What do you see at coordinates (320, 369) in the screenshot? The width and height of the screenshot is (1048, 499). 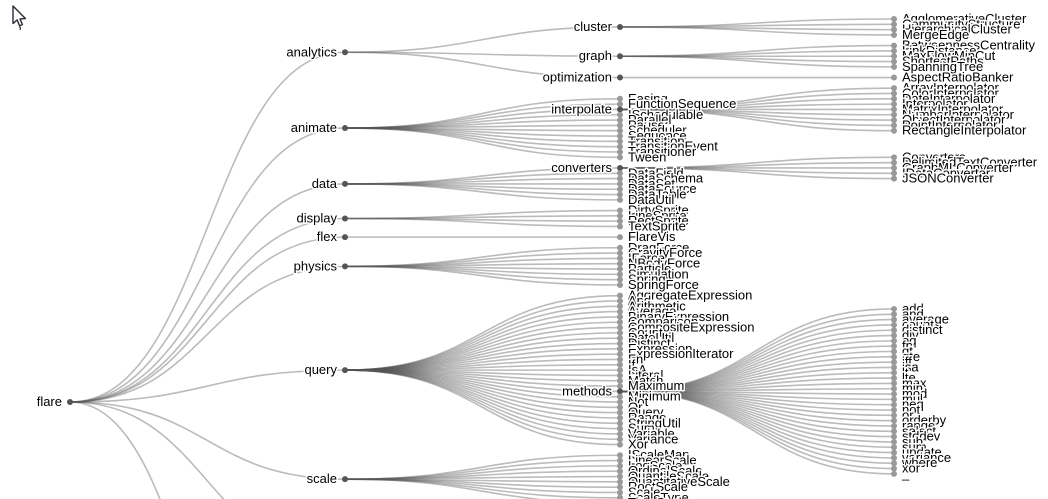 I see `node-label-query: query` at bounding box center [320, 369].